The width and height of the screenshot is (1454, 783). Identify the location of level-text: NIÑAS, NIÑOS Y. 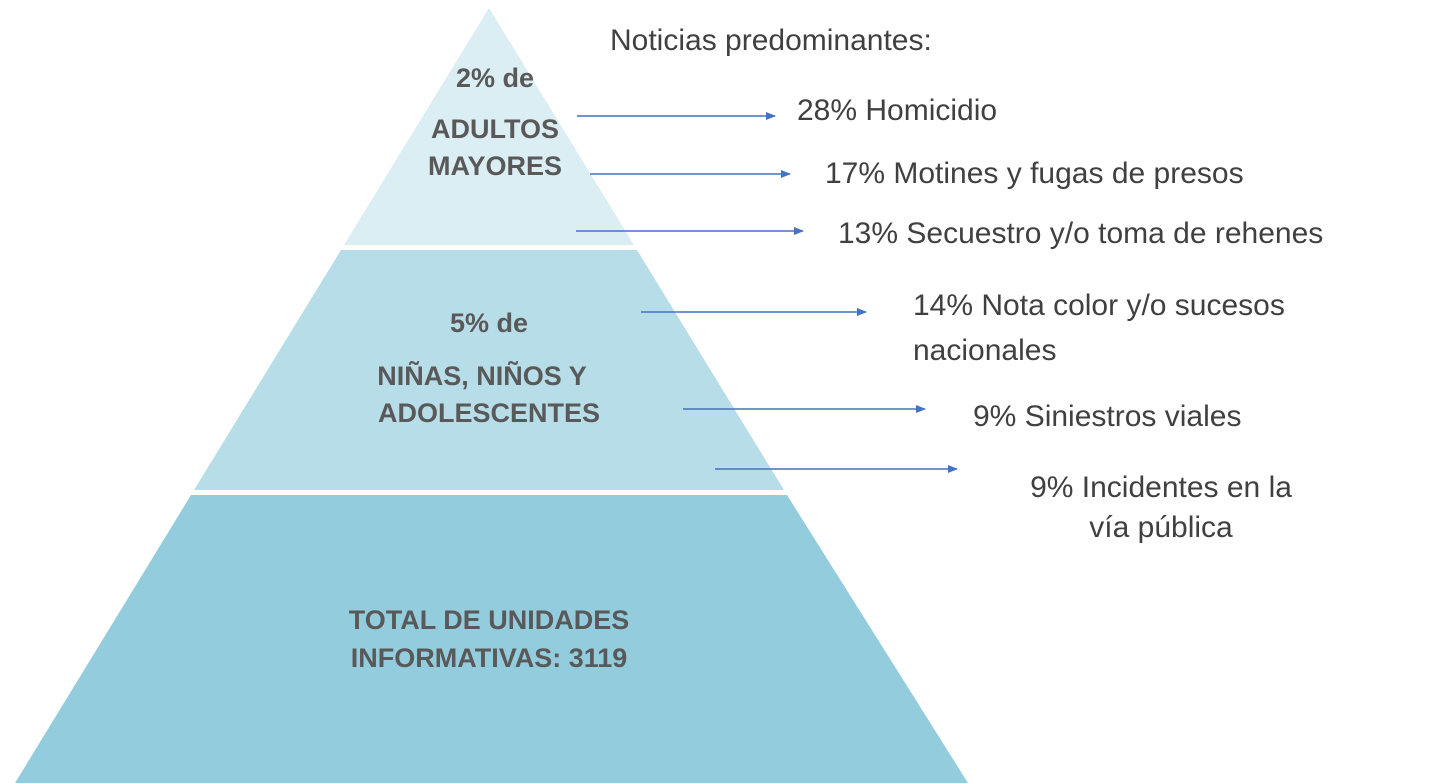
(482, 375).